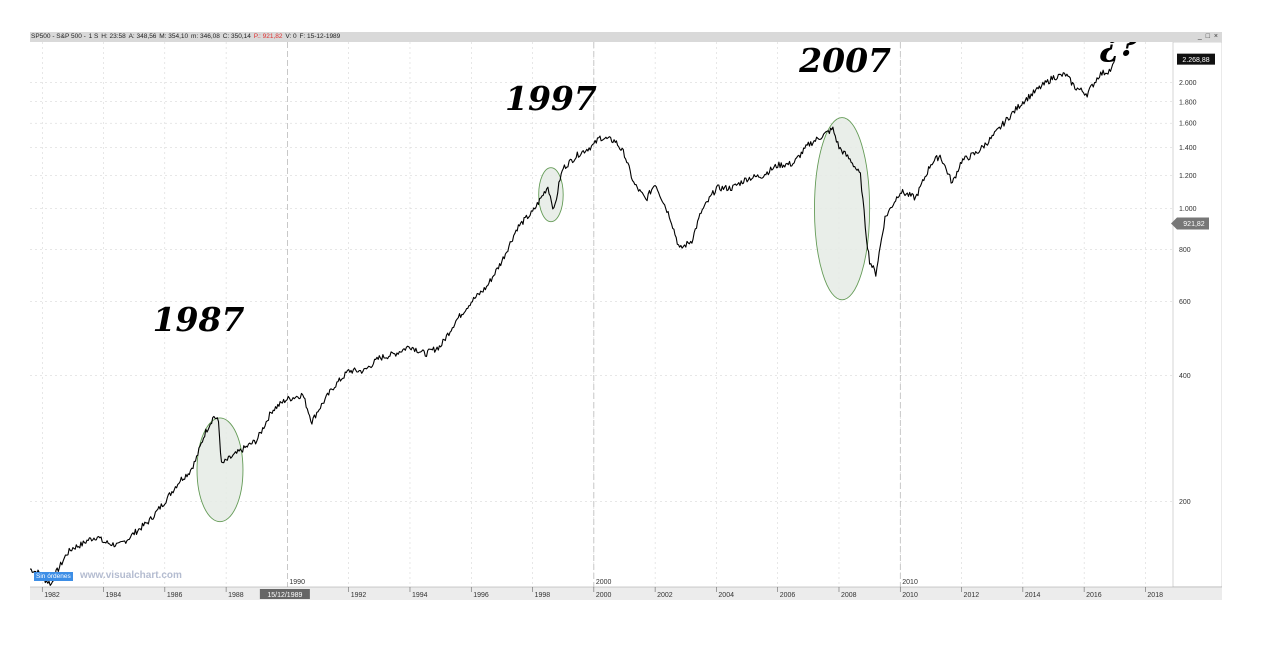 The width and height of the screenshot is (1274, 646). Describe the element at coordinates (1188, 148) in the screenshot. I see `y-tick-label: 1.400` at that location.